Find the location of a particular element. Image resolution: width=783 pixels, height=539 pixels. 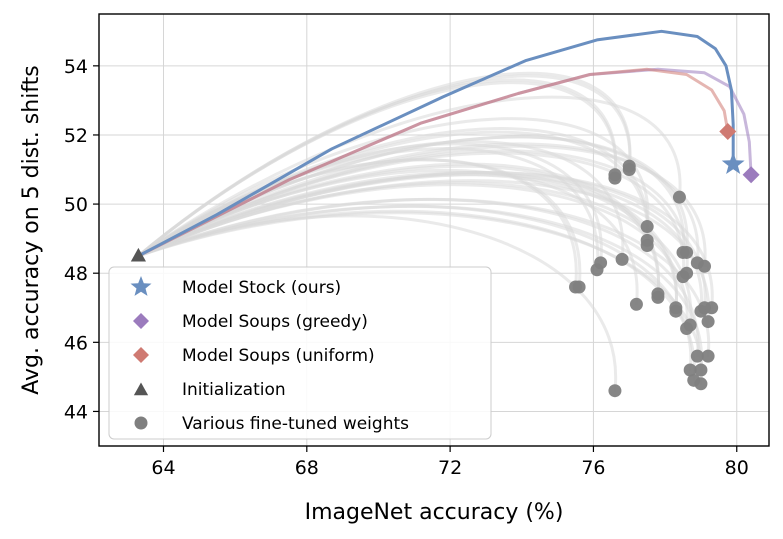

y-tick-label: 44 is located at coordinates (76, 412).